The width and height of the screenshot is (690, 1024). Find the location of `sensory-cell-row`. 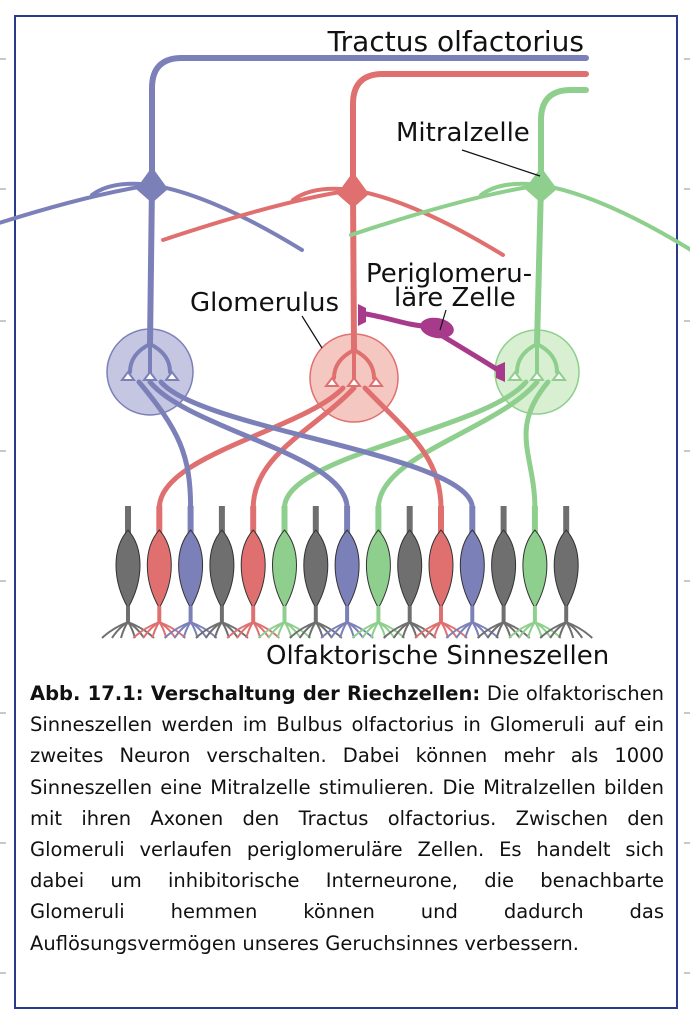

sensory-cell-row is located at coordinates (347, 572).